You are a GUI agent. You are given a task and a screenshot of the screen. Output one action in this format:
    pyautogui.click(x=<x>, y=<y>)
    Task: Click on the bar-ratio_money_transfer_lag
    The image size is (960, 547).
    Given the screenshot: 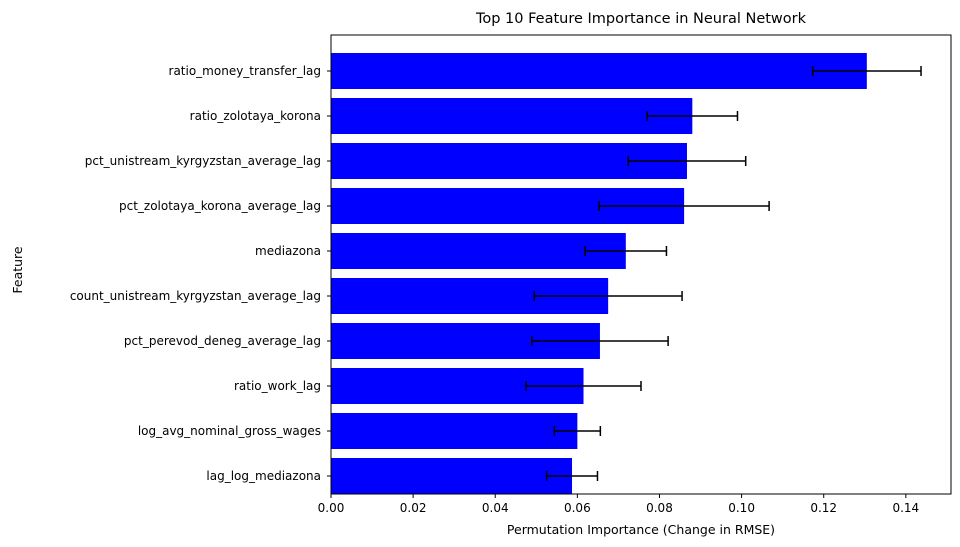 What is the action you would take?
    pyautogui.click(x=599, y=71)
    